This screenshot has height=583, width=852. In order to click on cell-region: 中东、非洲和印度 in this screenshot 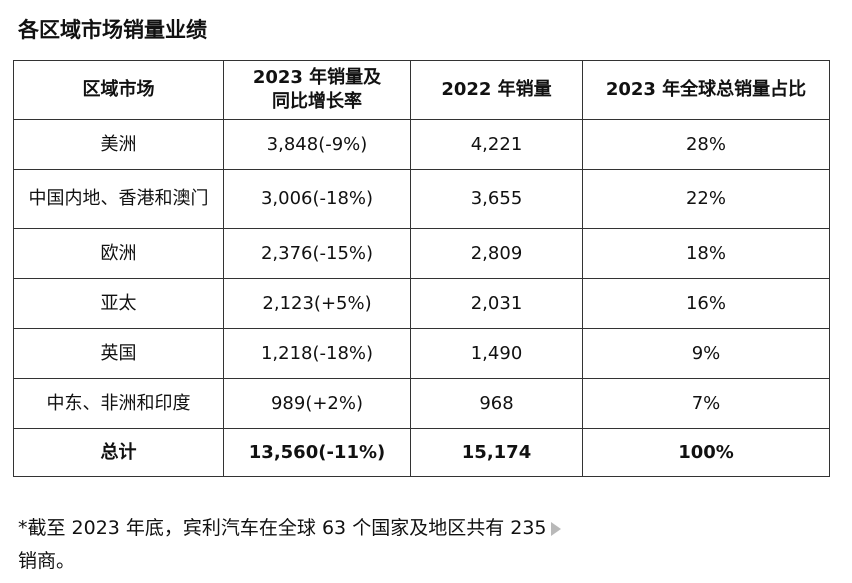, I will do `click(118, 403)`.